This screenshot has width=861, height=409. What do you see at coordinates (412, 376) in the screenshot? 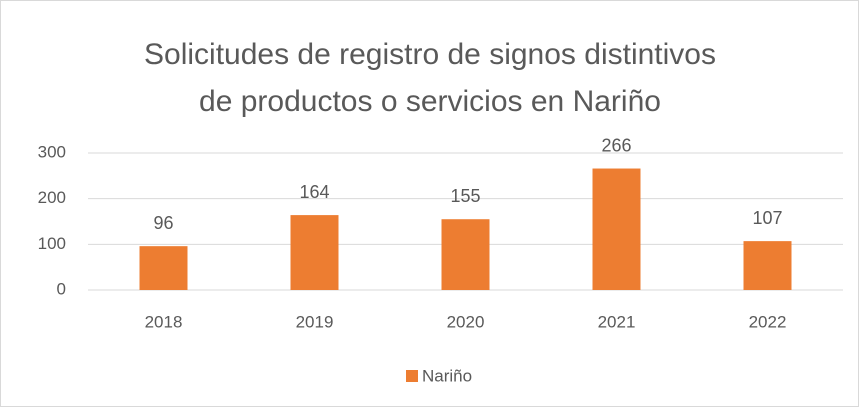
I see `legend-swatch` at bounding box center [412, 376].